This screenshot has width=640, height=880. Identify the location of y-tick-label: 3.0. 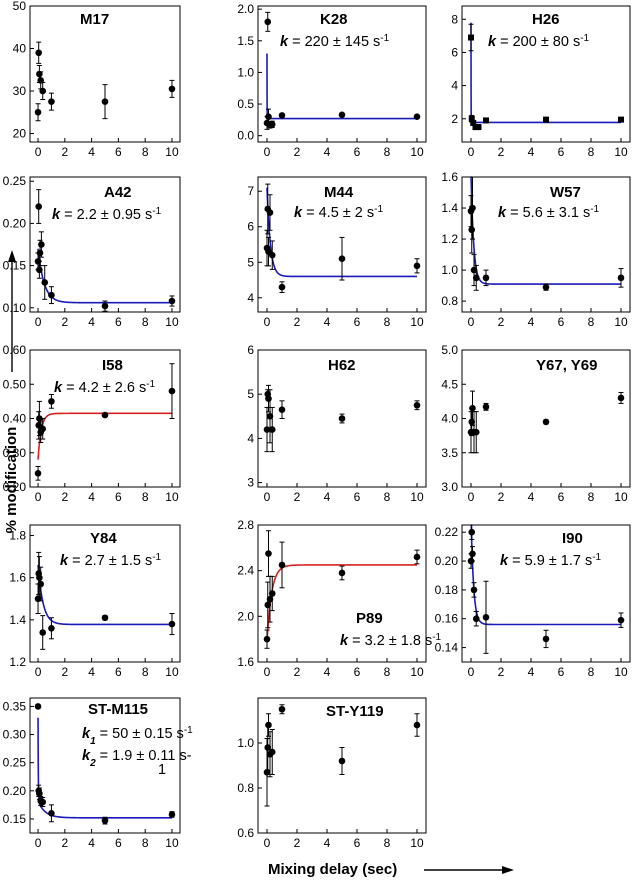
(449, 487).